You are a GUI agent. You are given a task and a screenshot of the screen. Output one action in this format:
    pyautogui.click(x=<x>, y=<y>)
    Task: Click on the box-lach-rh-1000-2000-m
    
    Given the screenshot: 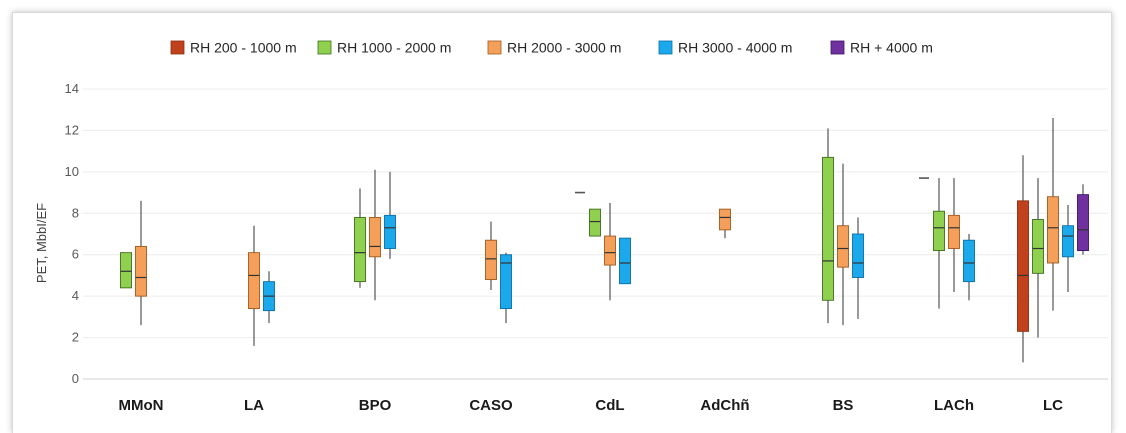 What is the action you would take?
    pyautogui.click(x=939, y=243)
    